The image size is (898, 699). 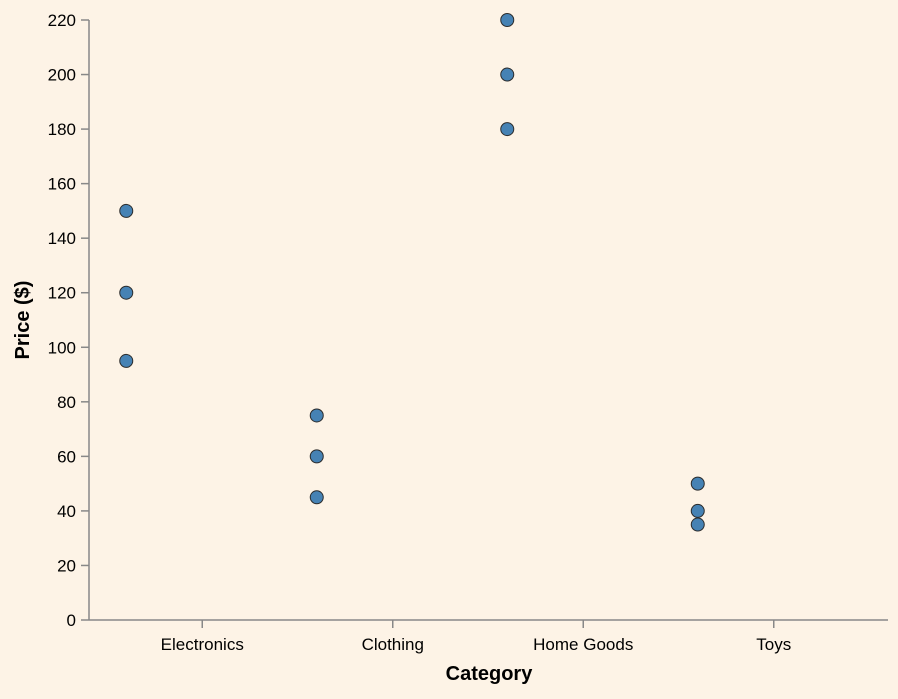 I want to click on y-axis: 0 20 40 60 80 100 120 140 160 180 200 220, so click(x=69, y=320).